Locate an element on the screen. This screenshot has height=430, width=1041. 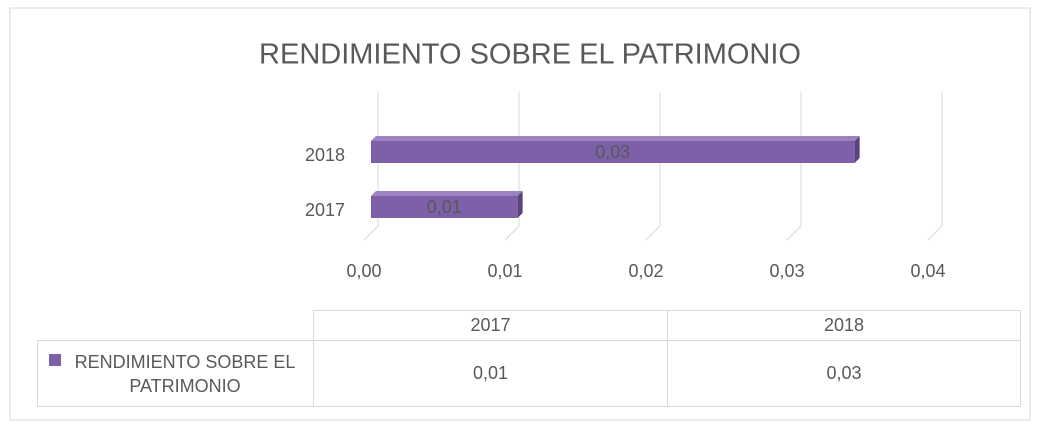
x-tick-label: 0,03 is located at coordinates (786, 271).